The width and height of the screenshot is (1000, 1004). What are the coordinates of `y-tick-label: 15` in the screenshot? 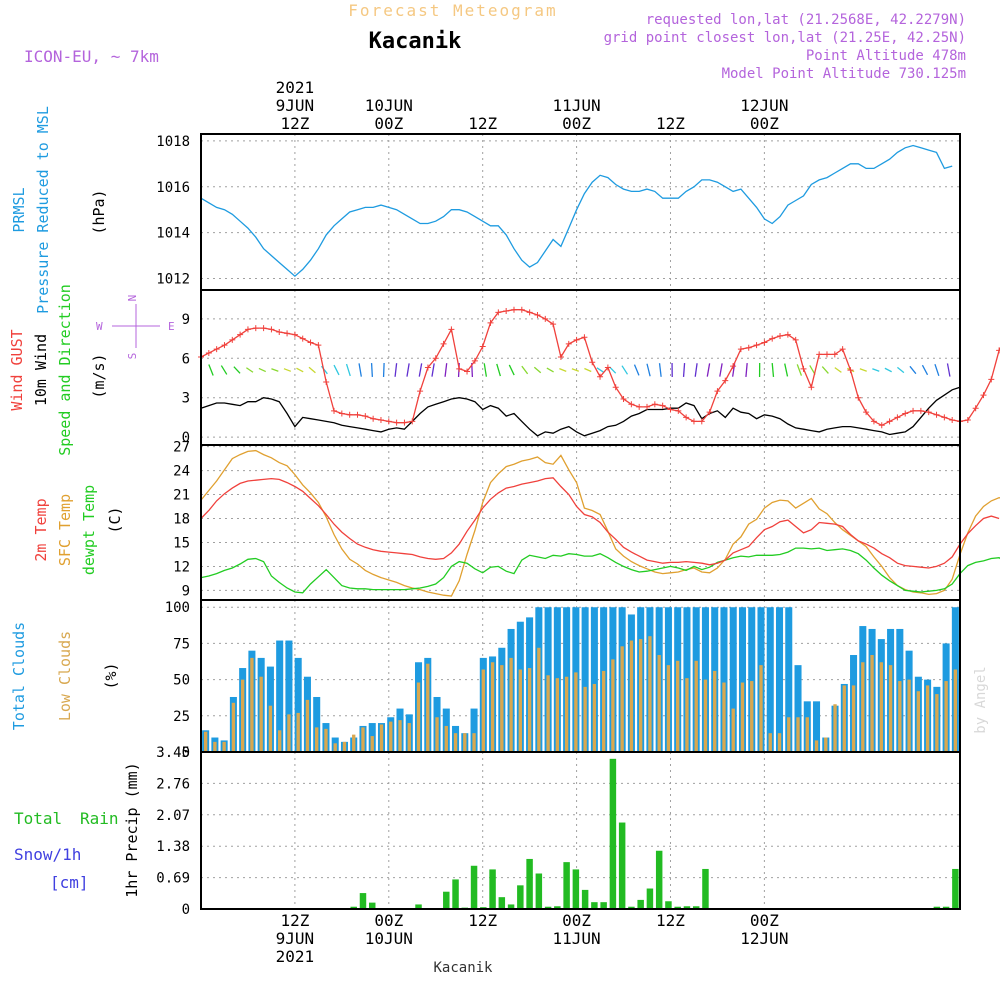 It's located at (181, 543).